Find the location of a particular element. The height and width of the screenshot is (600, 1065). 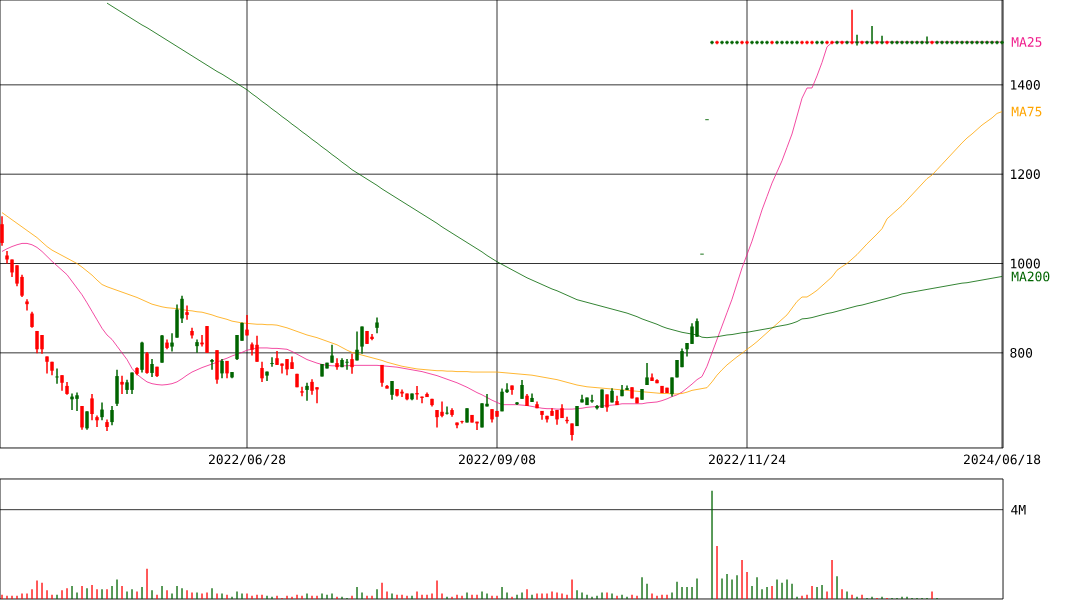

x-tick-label: 2024/06/18 is located at coordinates (1002, 460).